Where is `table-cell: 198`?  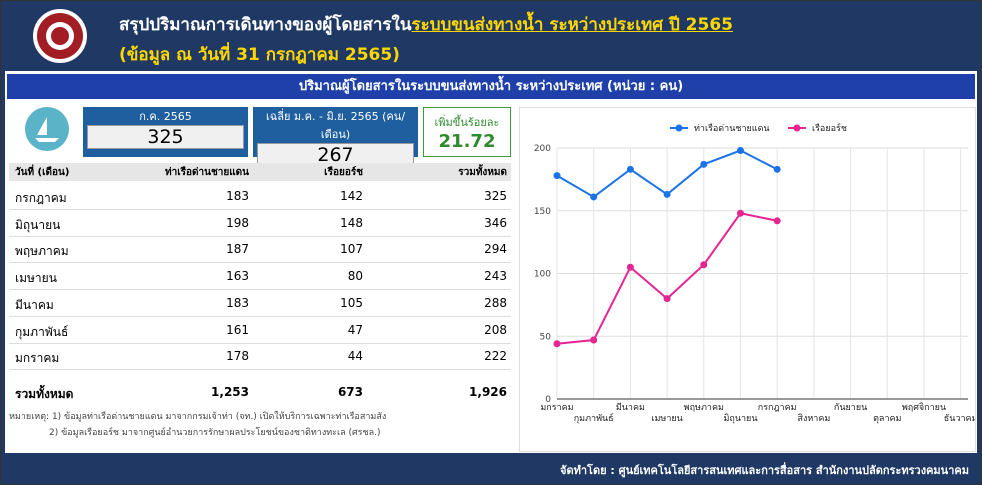
table-cell: 198 is located at coordinates (237, 222).